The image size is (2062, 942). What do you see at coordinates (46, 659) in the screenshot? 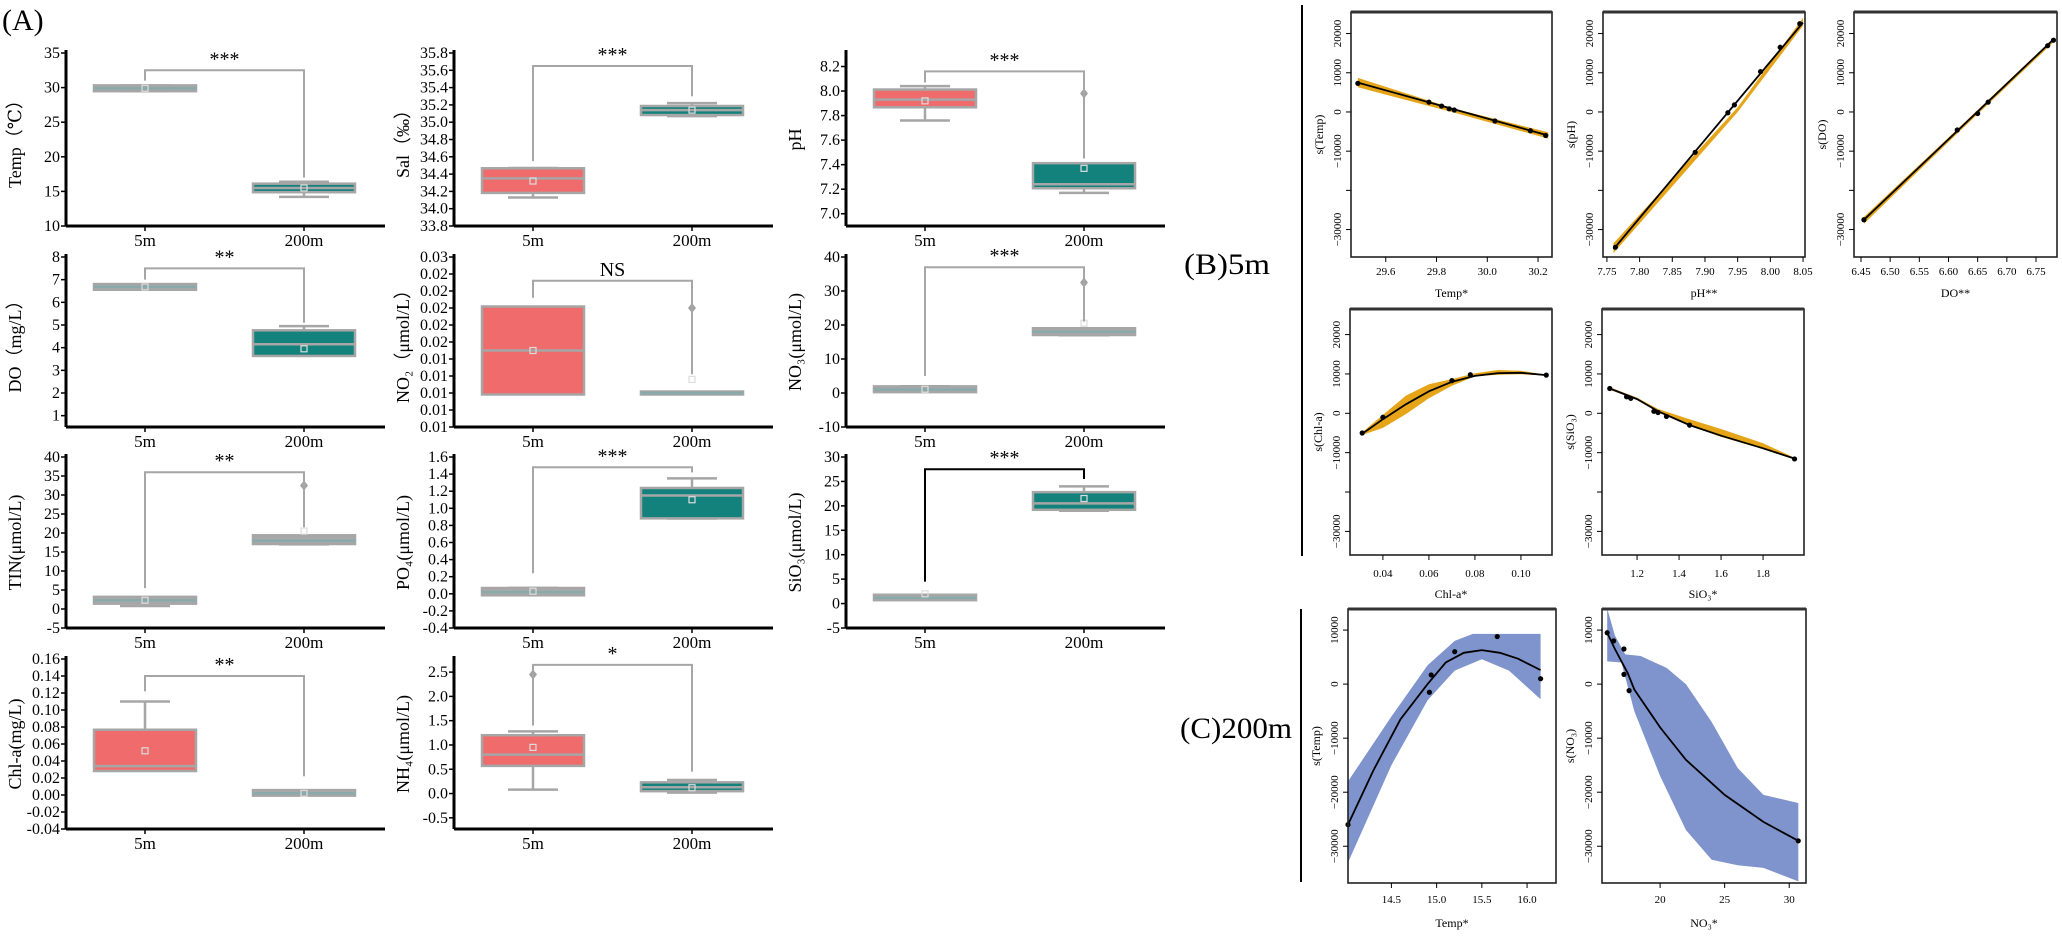
I see `y-tick-label: 0.16` at bounding box center [46, 659].